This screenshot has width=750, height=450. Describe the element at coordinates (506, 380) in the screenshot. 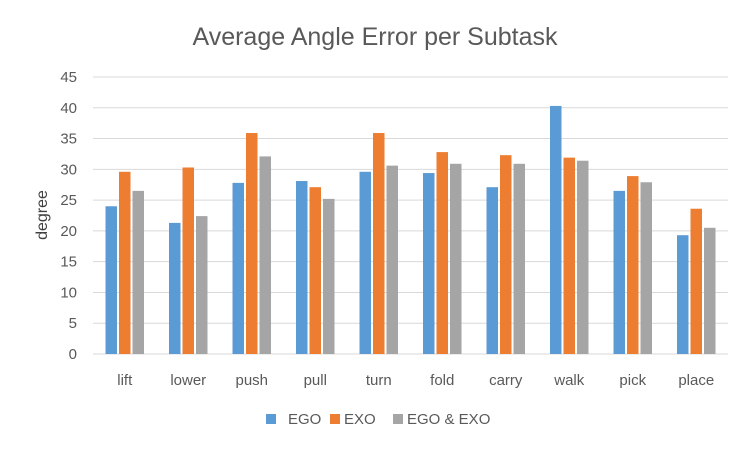

I see `x-tick-label: carry` at that location.